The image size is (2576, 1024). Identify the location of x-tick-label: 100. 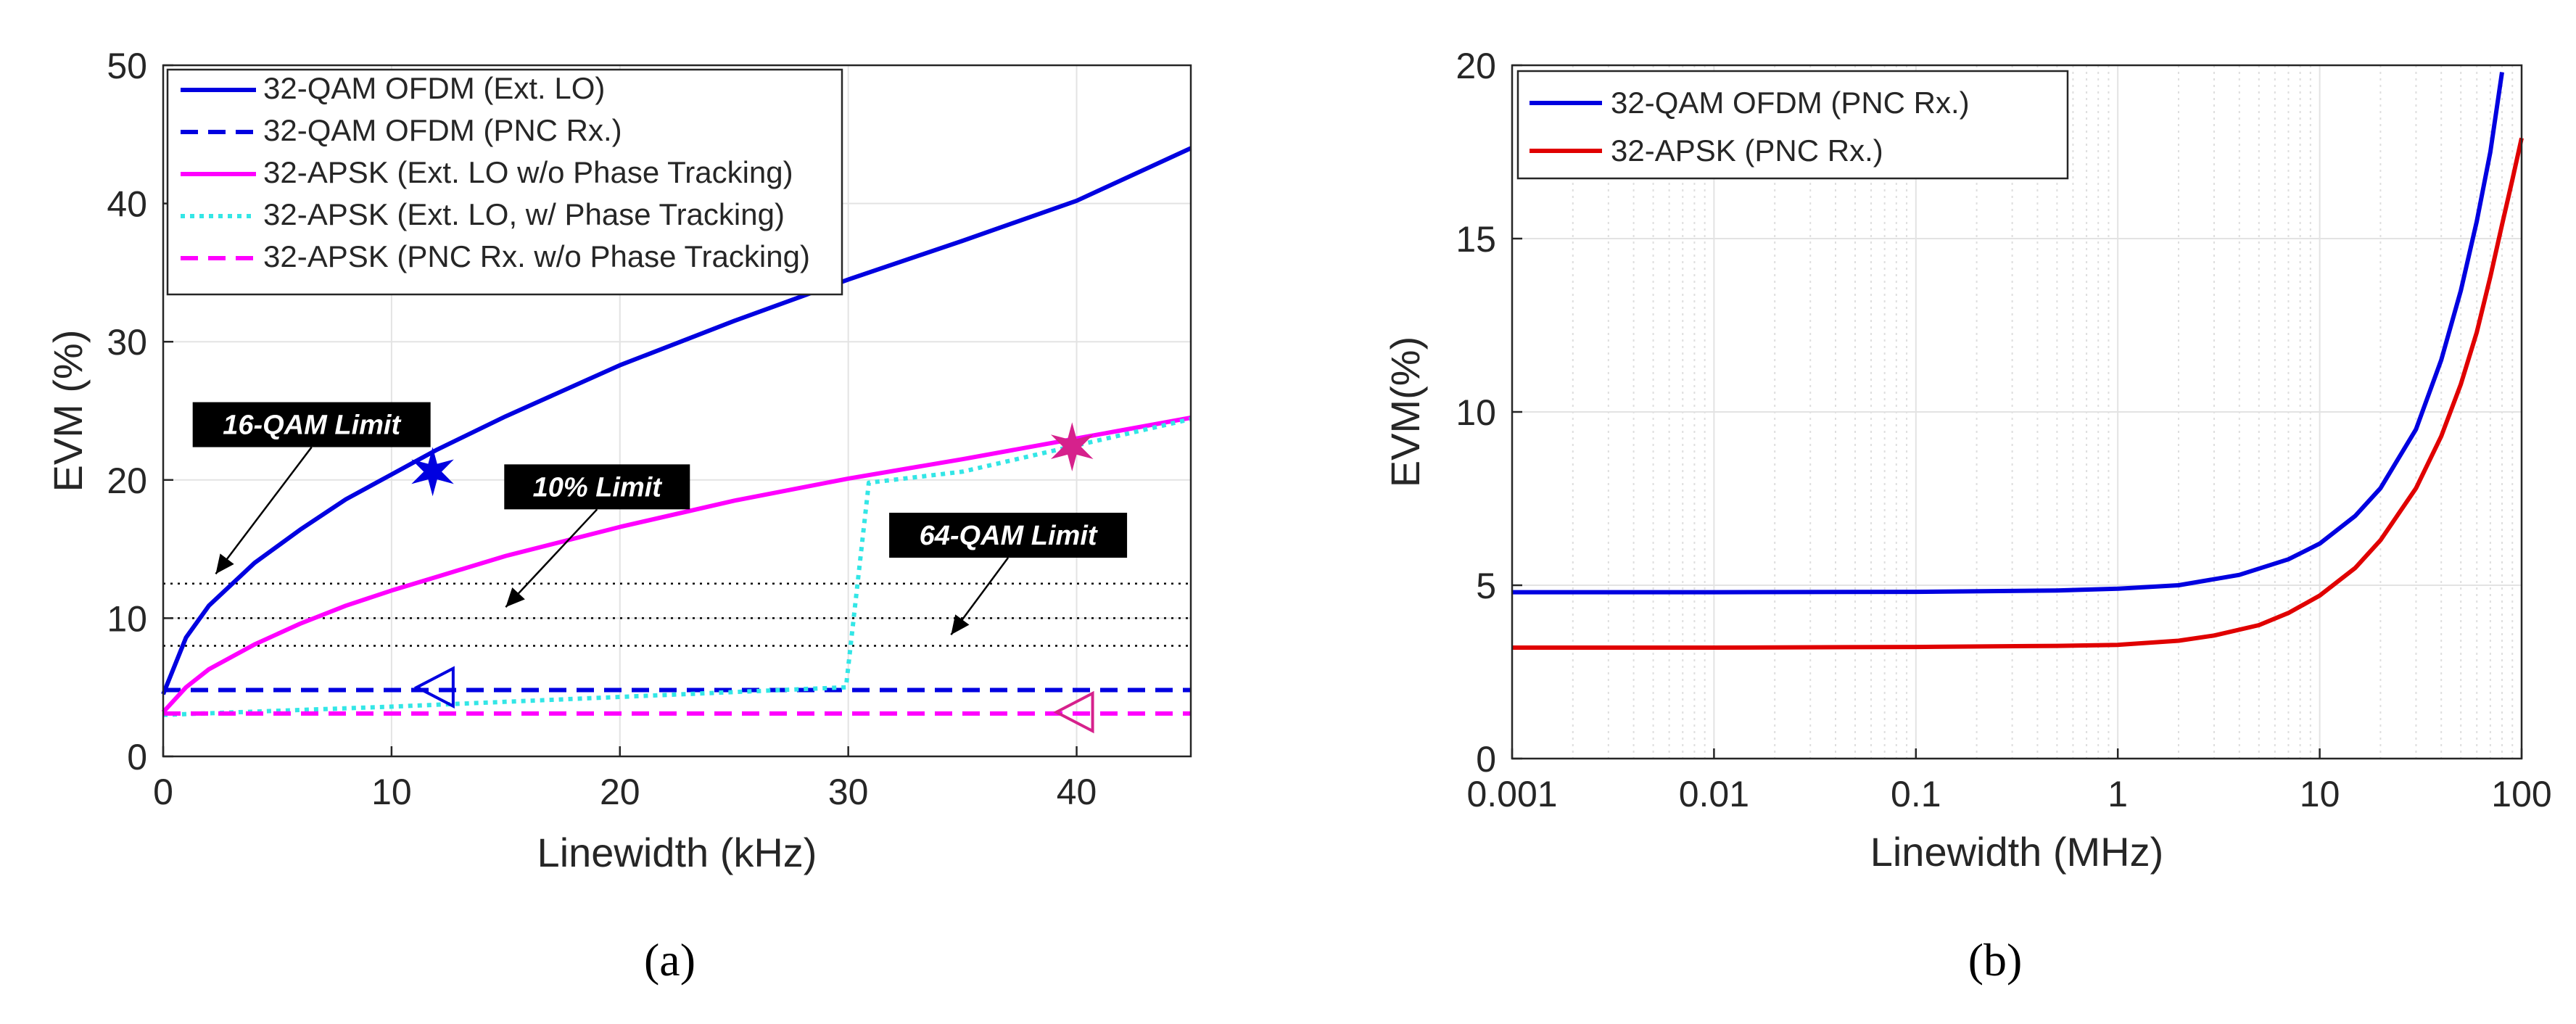
(2521, 794).